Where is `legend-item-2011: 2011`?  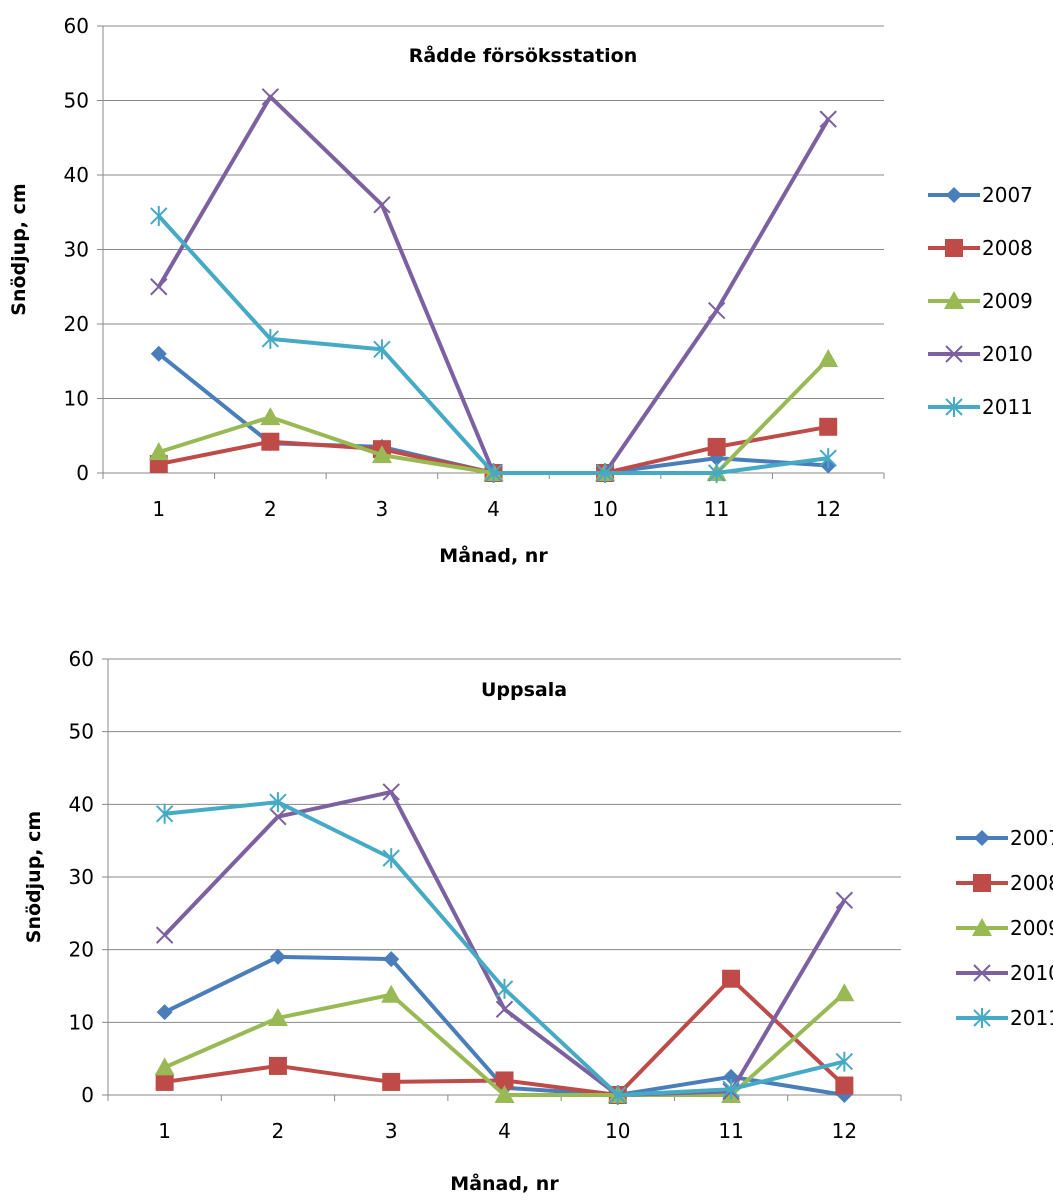 legend-item-2011: 2011 is located at coordinates (1004, 1018).